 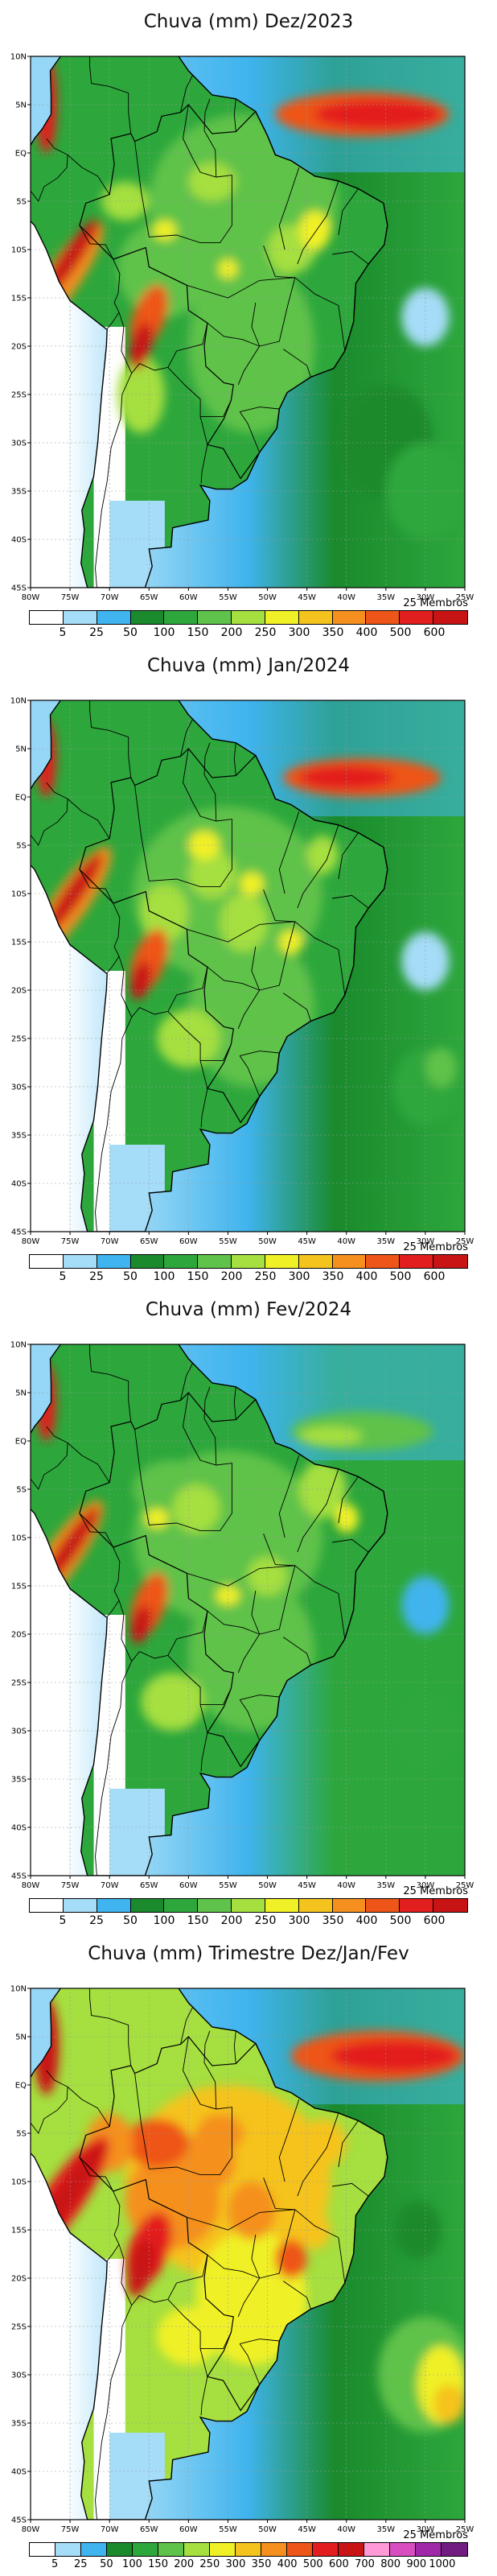 What do you see at coordinates (235, 2564) in the screenshot?
I see `color-scale-label: 300` at bounding box center [235, 2564].